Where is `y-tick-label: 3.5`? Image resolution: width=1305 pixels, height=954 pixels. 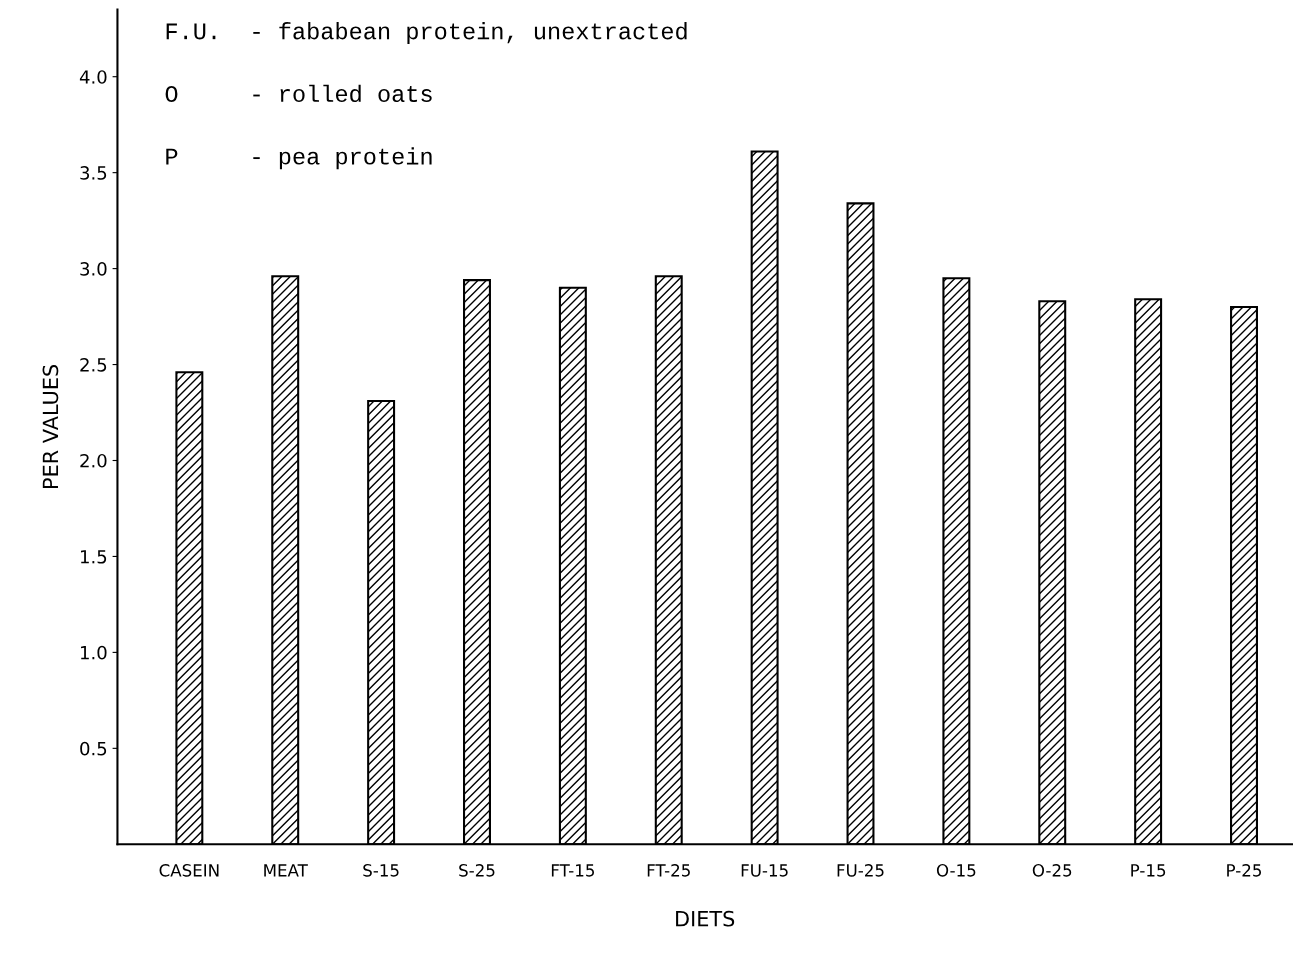 y-tick-label: 3.5 is located at coordinates (93, 173).